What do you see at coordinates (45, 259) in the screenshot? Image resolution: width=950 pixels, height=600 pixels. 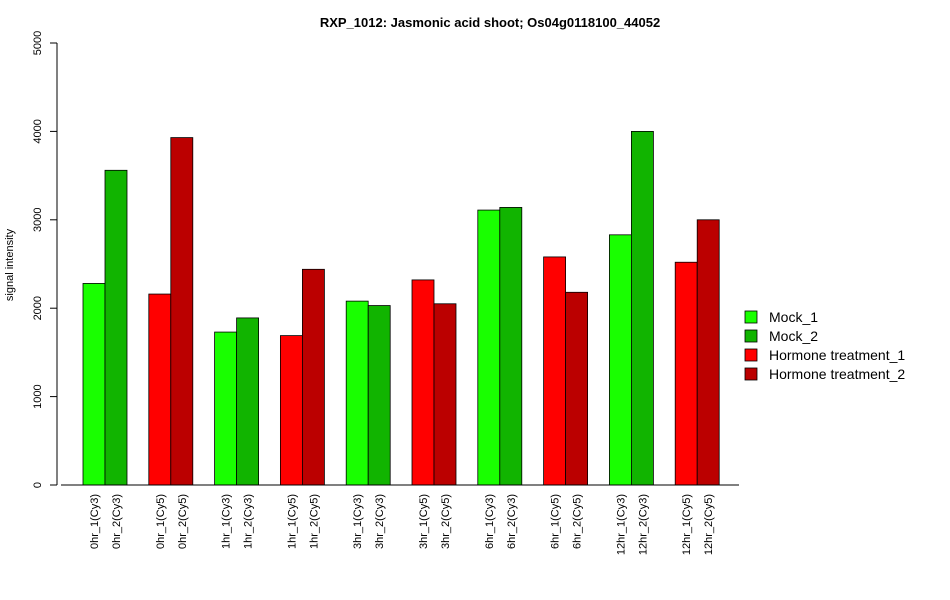 I see `y-axis: 0 1000 2000 3000 4000 5000` at bounding box center [45, 259].